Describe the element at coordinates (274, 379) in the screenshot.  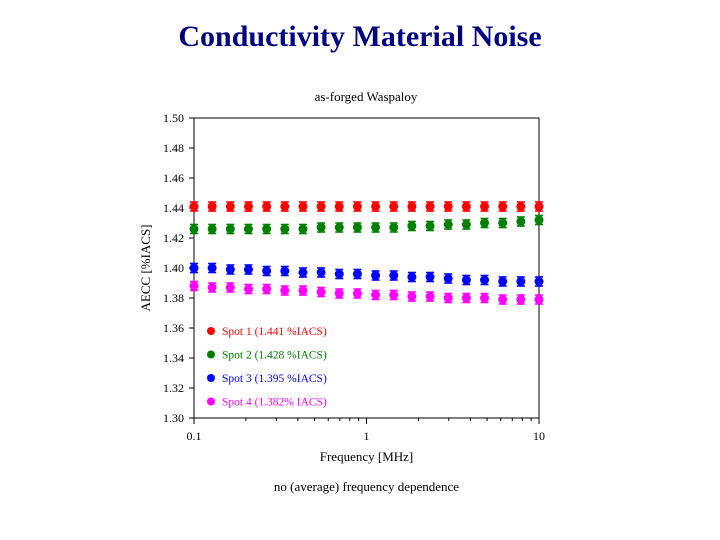
I see `legend-label: Spot 3 (1.395 %IACS)` at that location.